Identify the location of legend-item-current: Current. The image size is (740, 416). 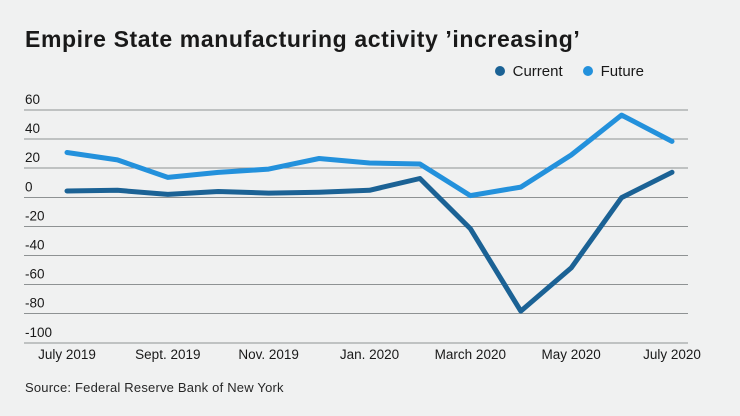
(528, 71).